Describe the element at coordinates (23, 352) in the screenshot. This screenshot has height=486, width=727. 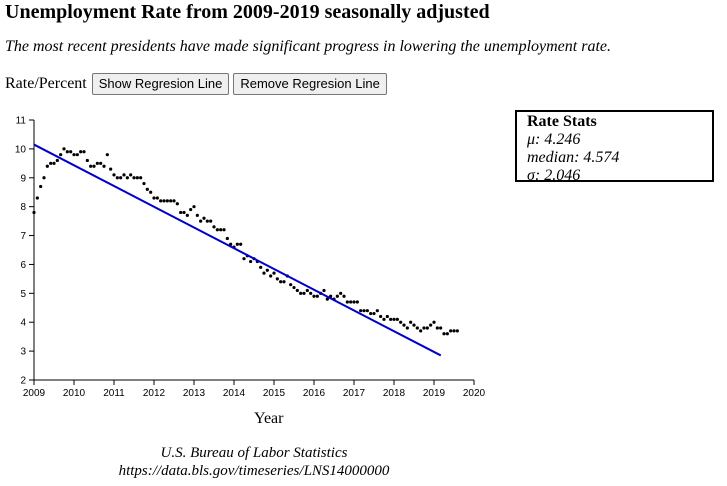
I see `y-tick-label: 3` at that location.